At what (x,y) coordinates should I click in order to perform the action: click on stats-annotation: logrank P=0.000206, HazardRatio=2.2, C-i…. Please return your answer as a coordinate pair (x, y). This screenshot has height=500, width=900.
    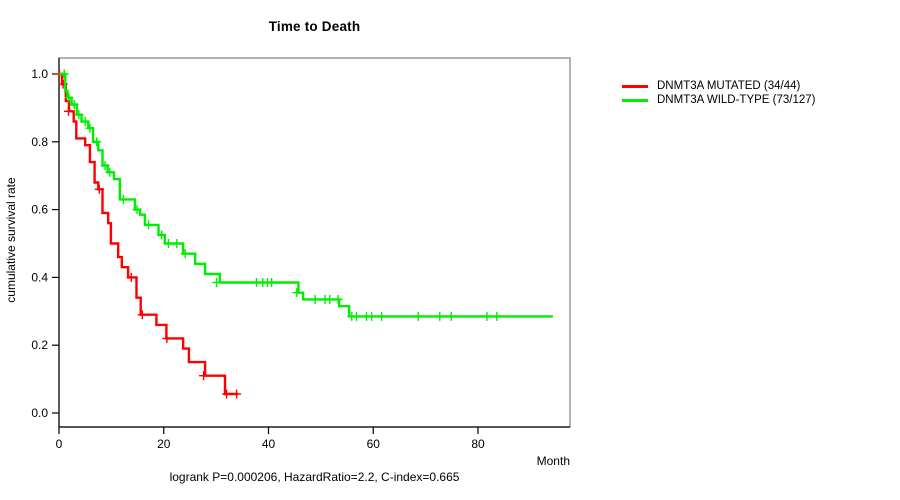
    Looking at the image, I should click on (314, 477).